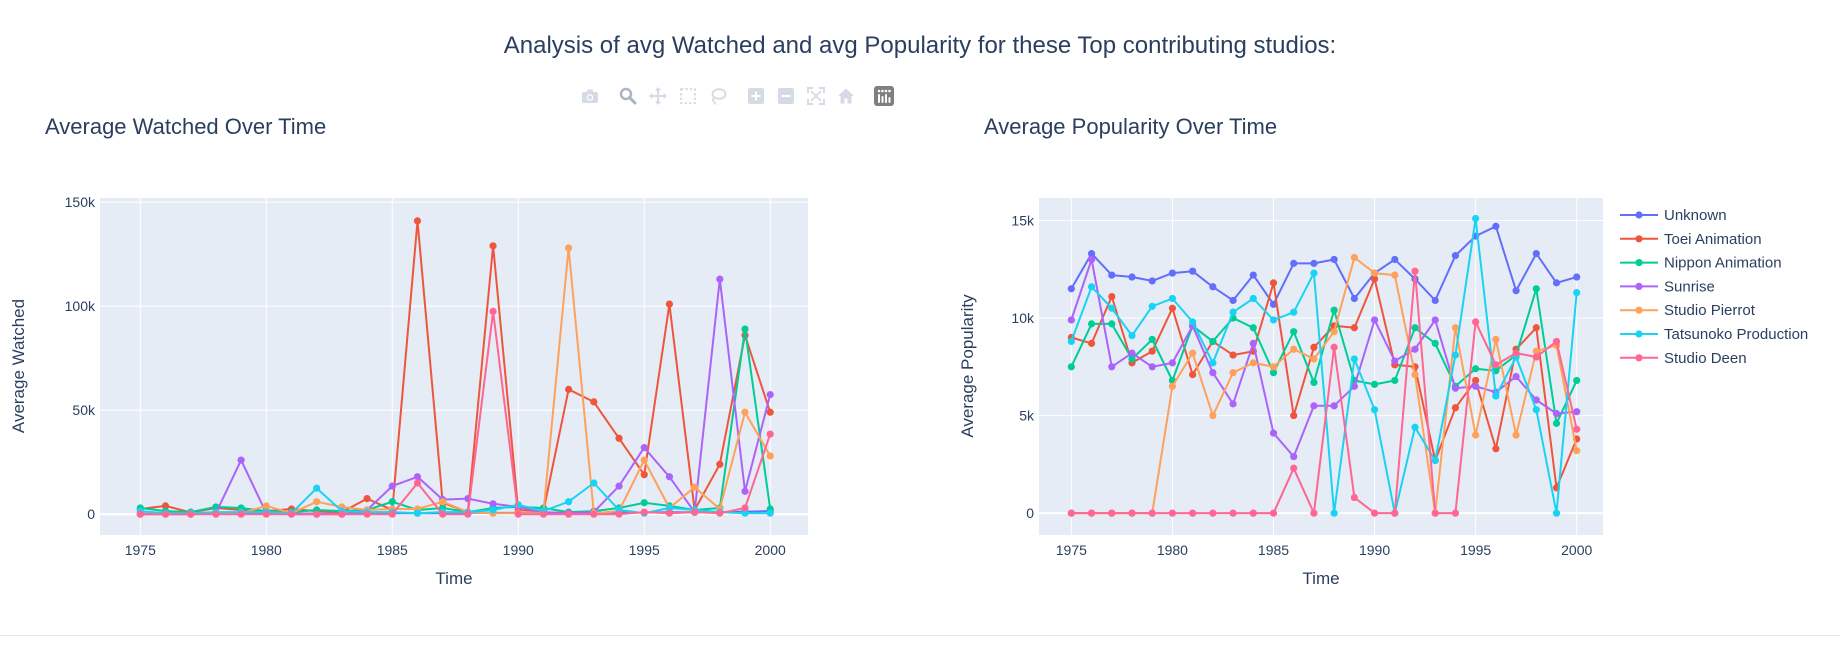  I want to click on series-line-nippon-animation, so click(456, 421).